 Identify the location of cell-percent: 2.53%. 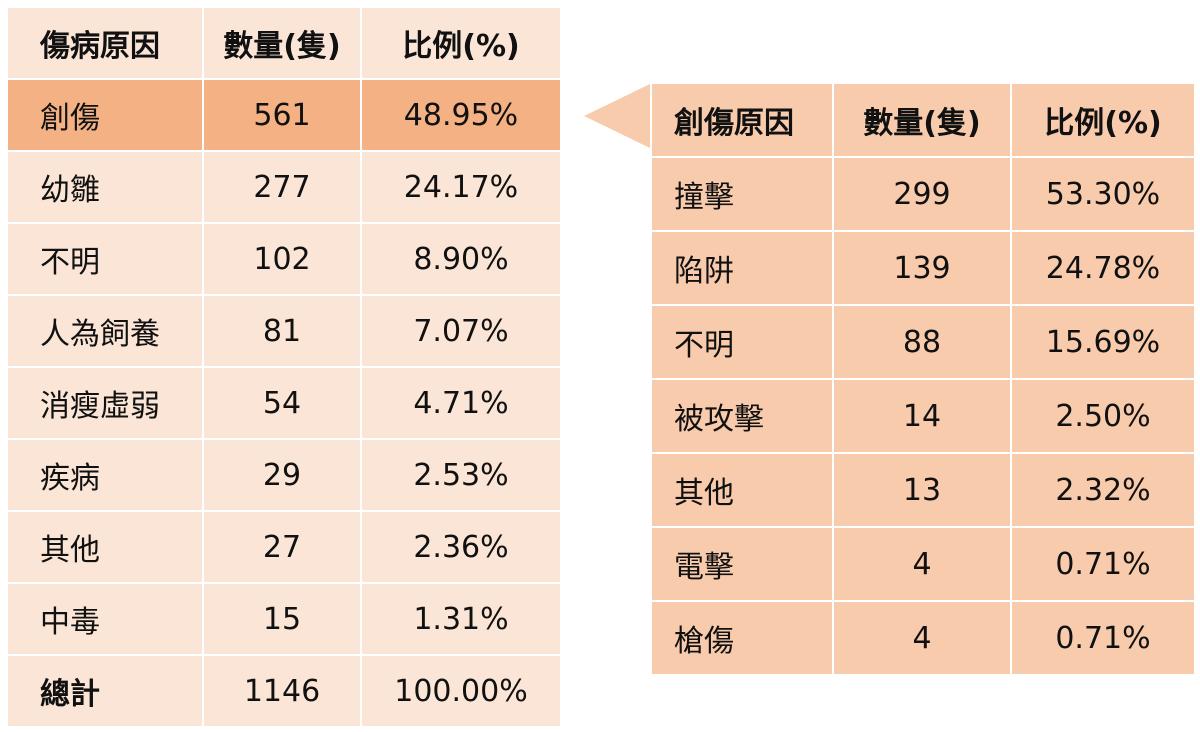
(461, 475).